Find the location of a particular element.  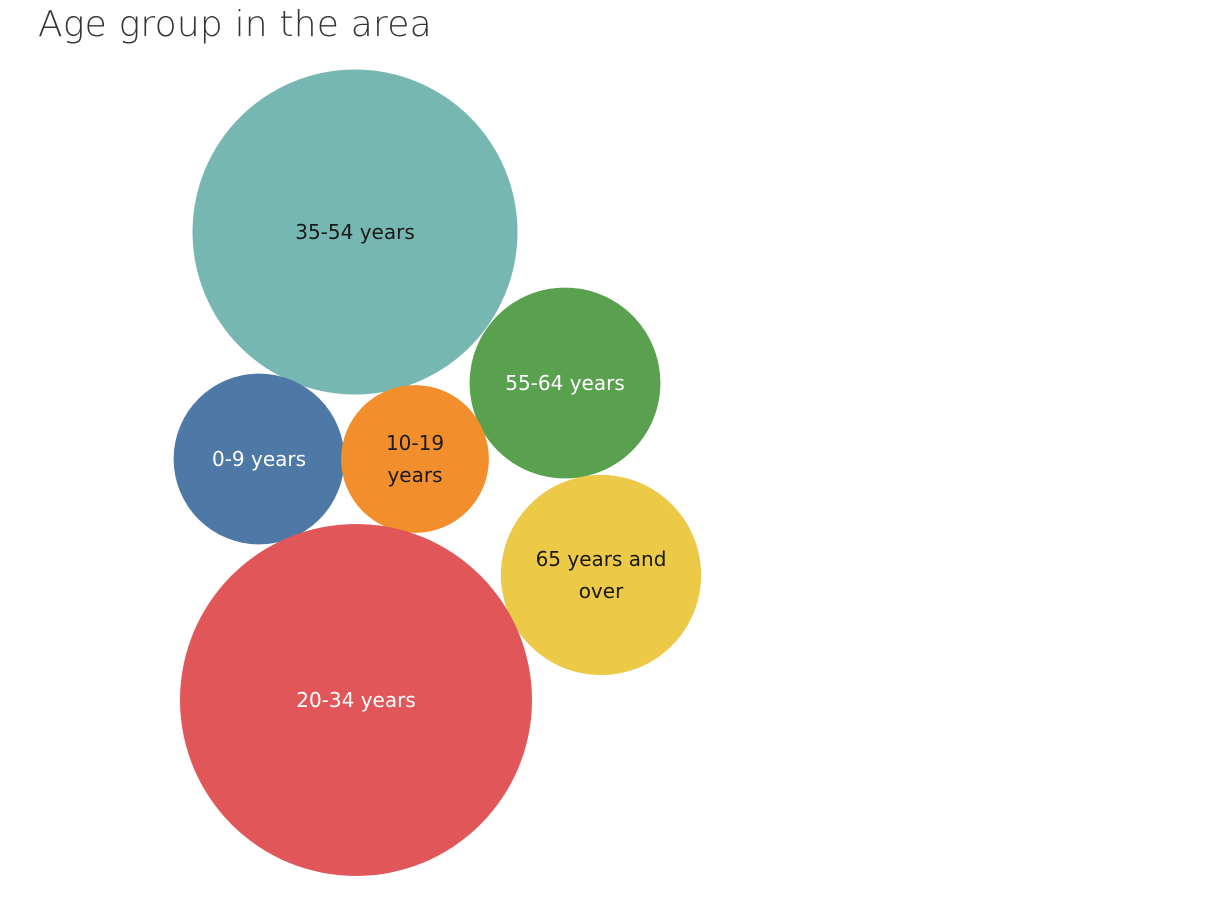

bubble-label-20-34-years: 20-34 years is located at coordinates (356, 700).